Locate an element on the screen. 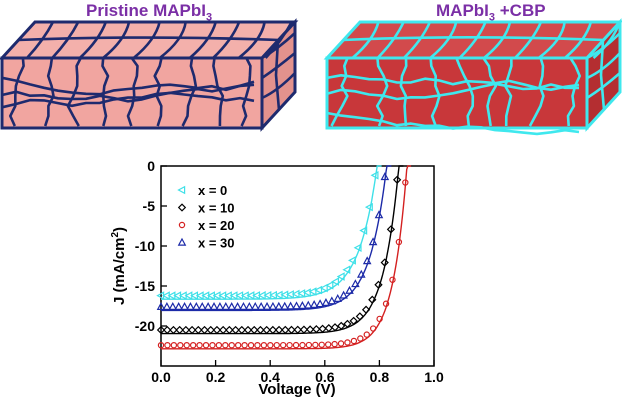  x-tick-label: 1.0 is located at coordinates (434, 377).